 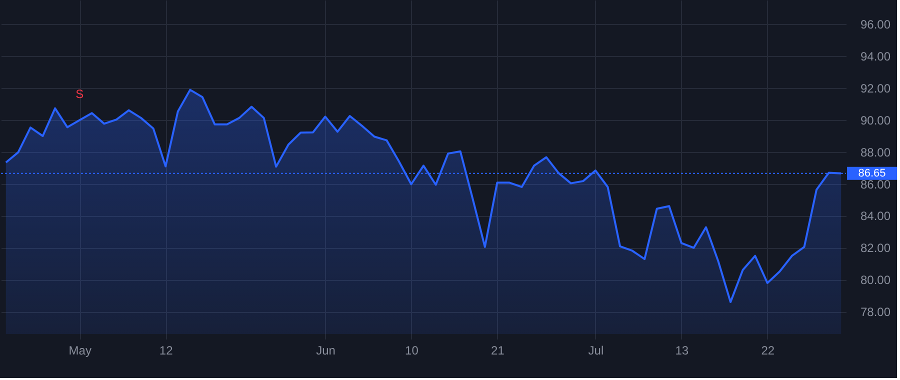 What do you see at coordinates (875, 280) in the screenshot?
I see `y-tick-label: 80.00` at bounding box center [875, 280].